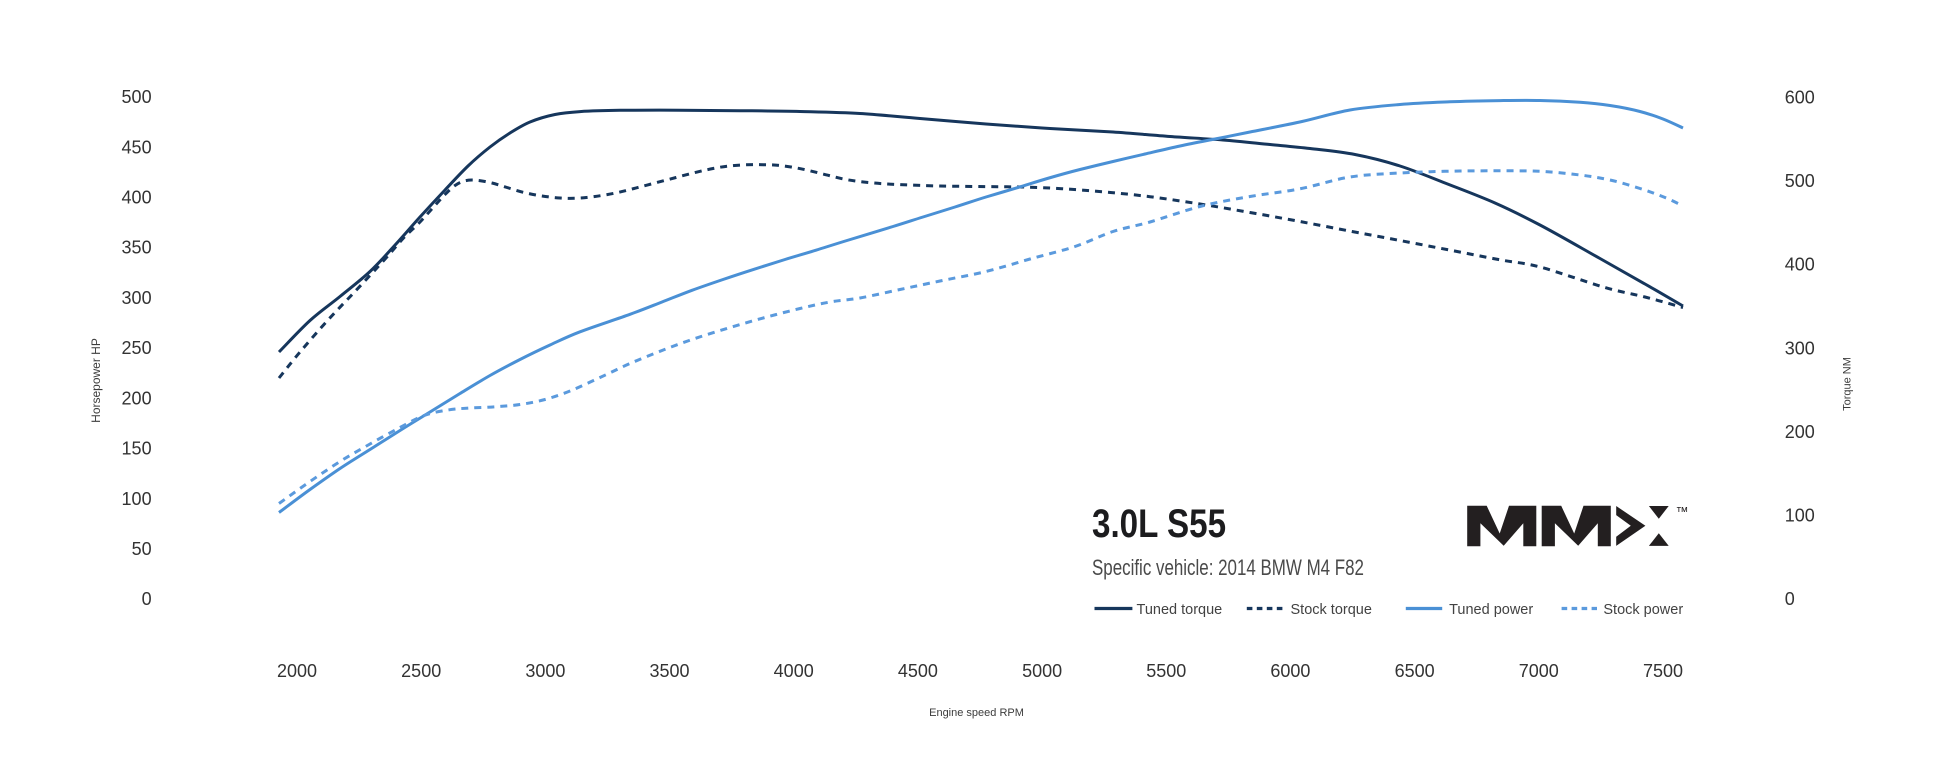 The image size is (1946, 765). What do you see at coordinates (137, 147) in the screenshot?
I see `svg-text: 450` at bounding box center [137, 147].